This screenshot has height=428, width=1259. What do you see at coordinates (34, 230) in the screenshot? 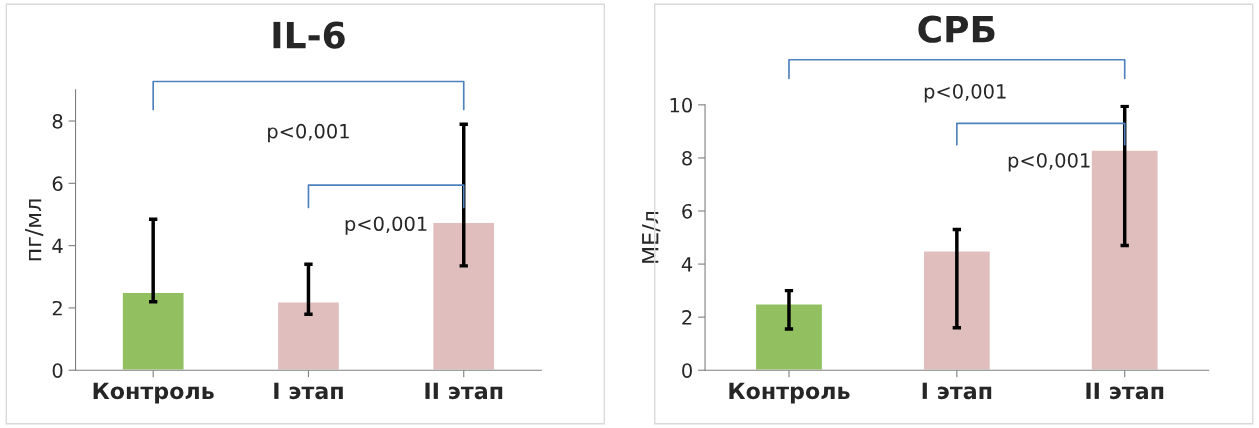
I see `y-axis-title: пг/мл` at bounding box center [34, 230].